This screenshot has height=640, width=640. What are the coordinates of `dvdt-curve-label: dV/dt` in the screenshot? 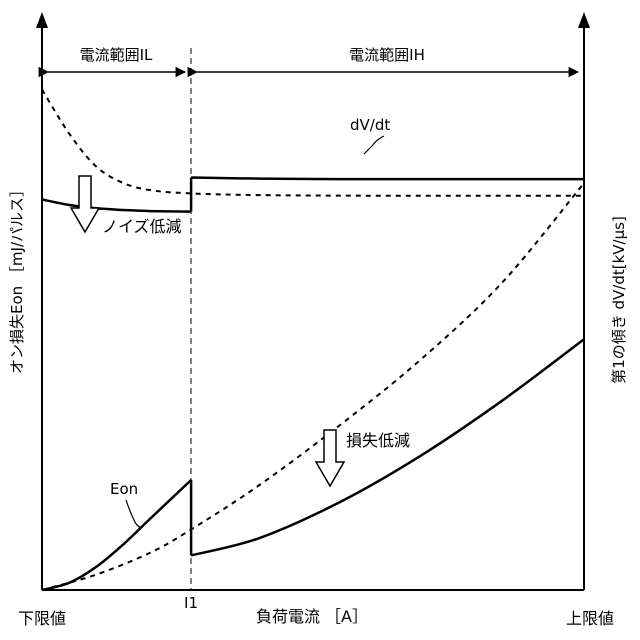 It's located at (370, 125).